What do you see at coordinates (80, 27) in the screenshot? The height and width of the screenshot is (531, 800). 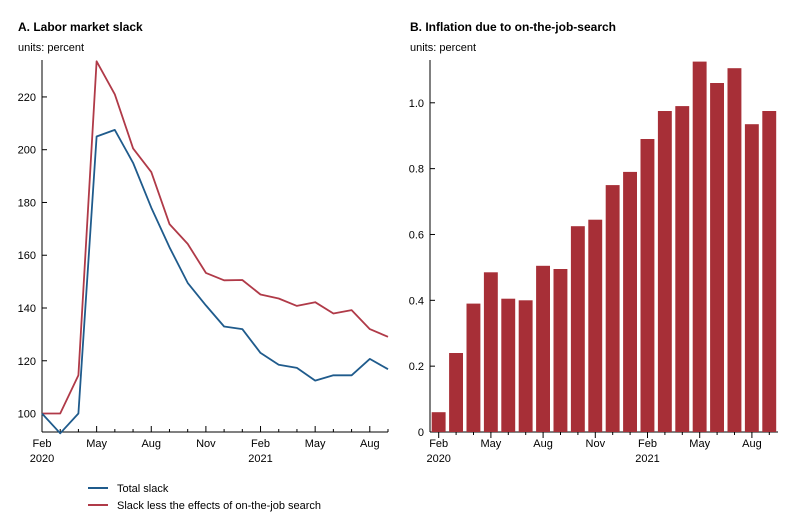 I see `panel-a-title: A. Labor market slack` at bounding box center [80, 27].